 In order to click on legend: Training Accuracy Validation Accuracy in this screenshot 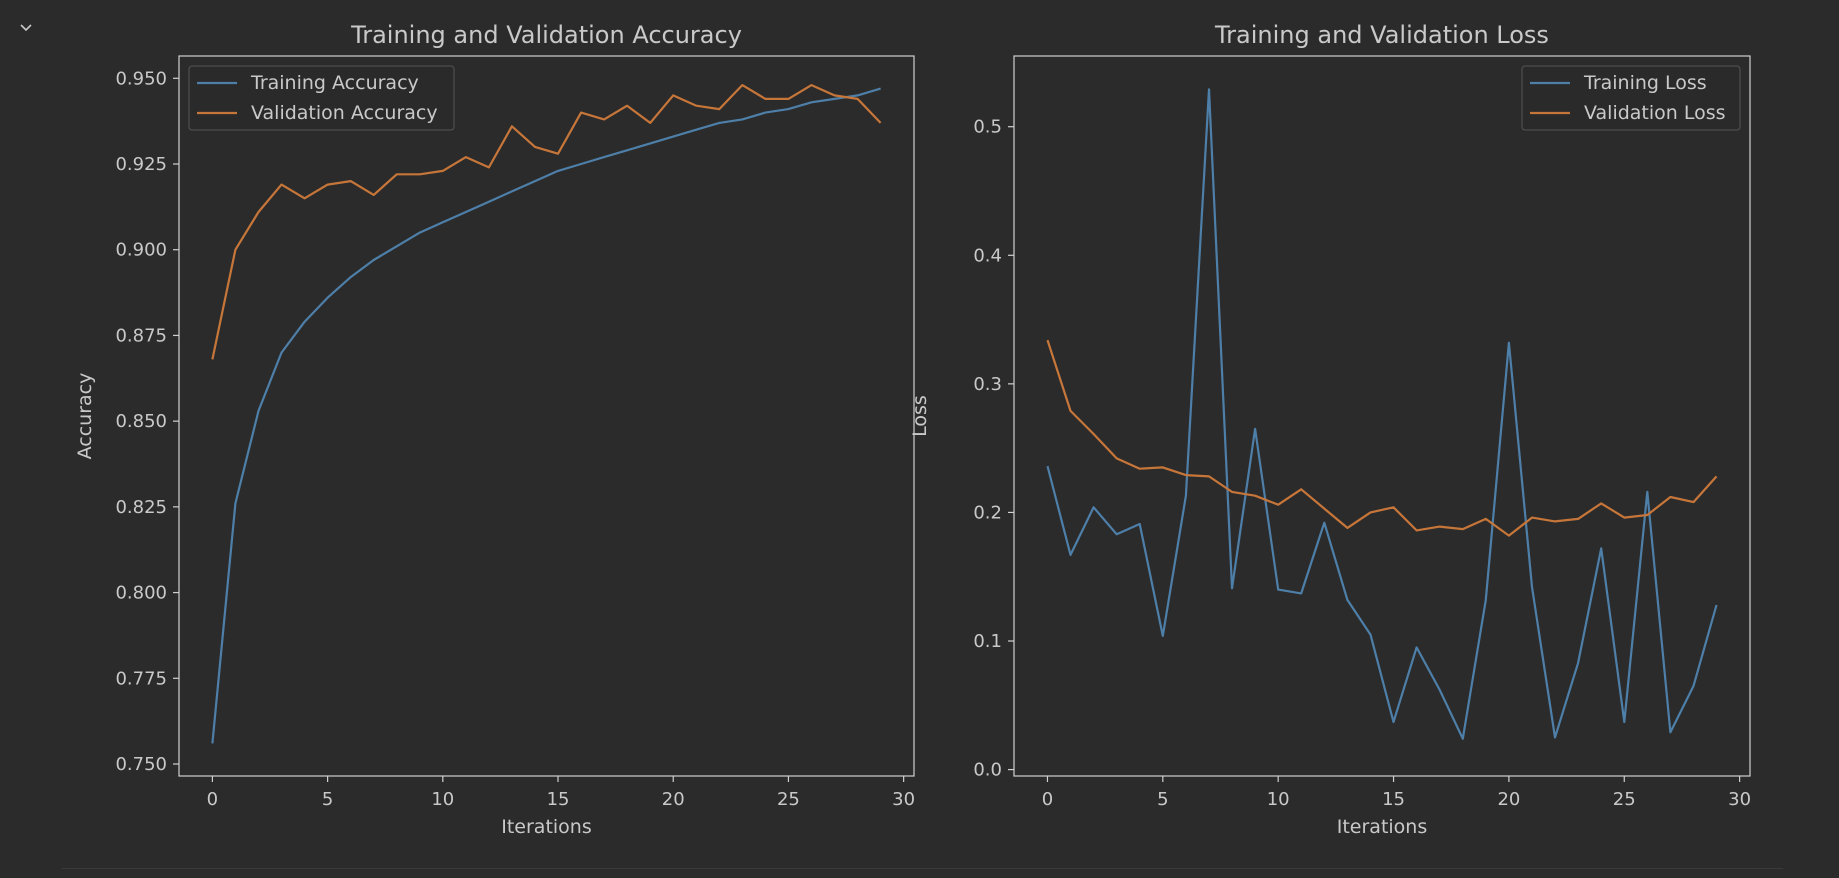, I will do `click(321, 98)`.